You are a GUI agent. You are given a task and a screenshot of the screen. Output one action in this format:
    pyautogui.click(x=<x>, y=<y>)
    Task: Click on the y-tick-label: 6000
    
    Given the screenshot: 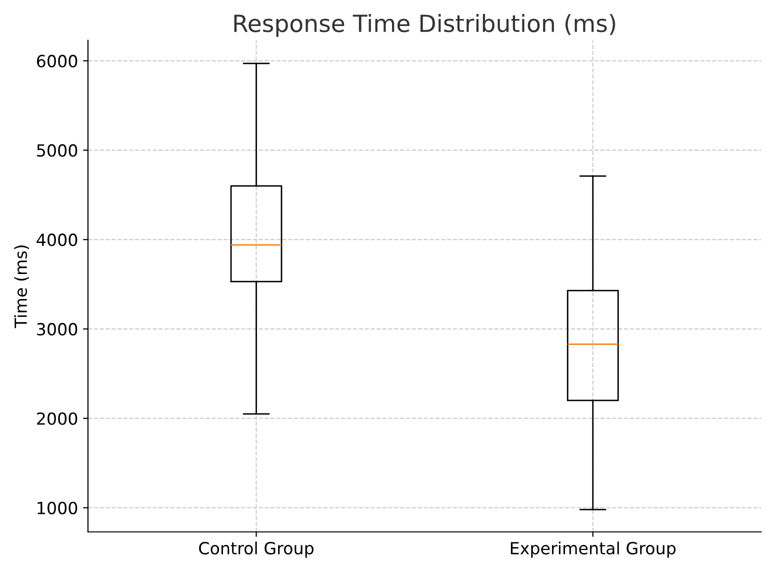 What is the action you would take?
    pyautogui.click(x=57, y=61)
    